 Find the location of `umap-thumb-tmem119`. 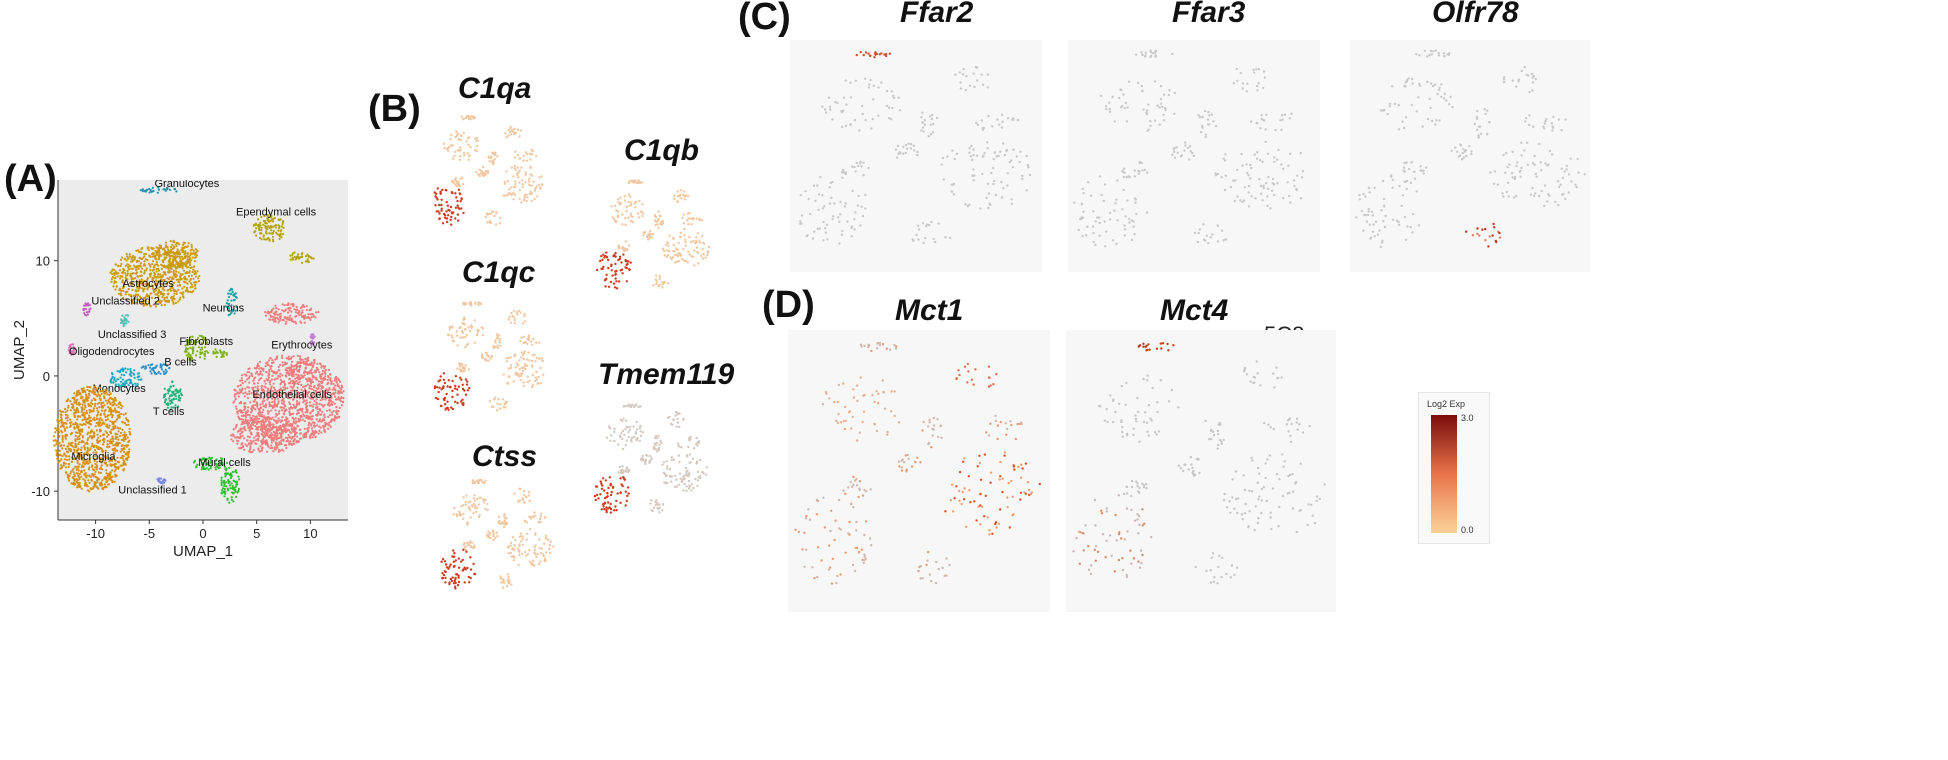

umap-thumb-tmem119 is located at coordinates (651, 462).